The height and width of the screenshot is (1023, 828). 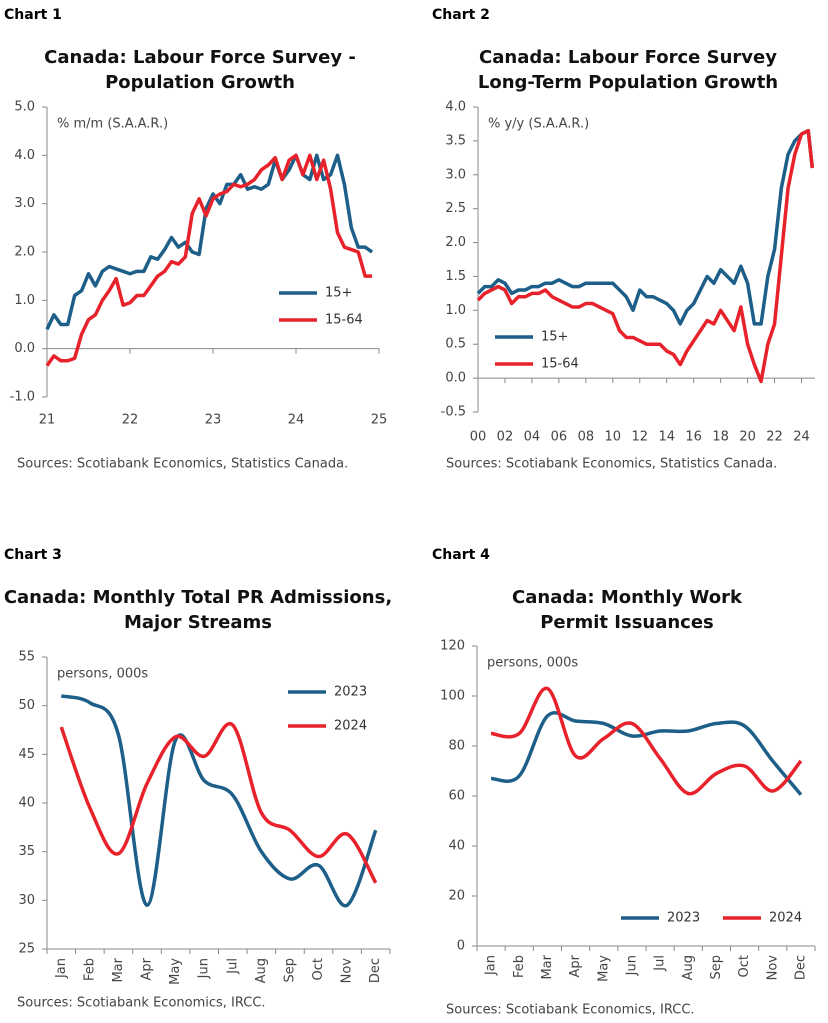 I want to click on y-tick-label: 20, so click(x=456, y=896).